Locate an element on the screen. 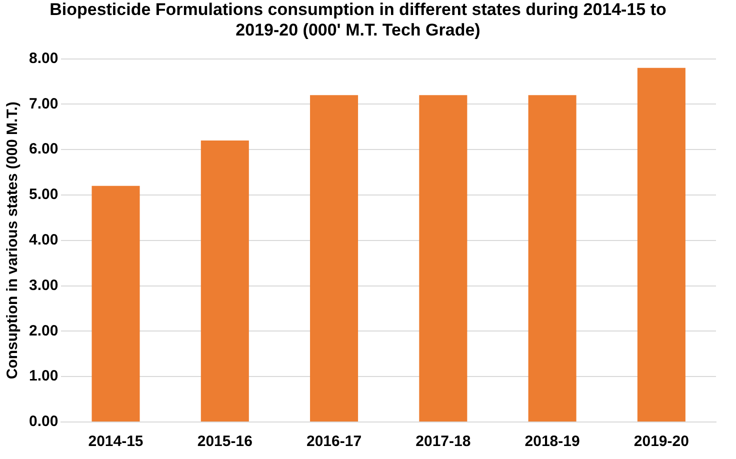 This screenshot has height=459, width=736. y-tick-label: 0.00 is located at coordinates (43, 421).